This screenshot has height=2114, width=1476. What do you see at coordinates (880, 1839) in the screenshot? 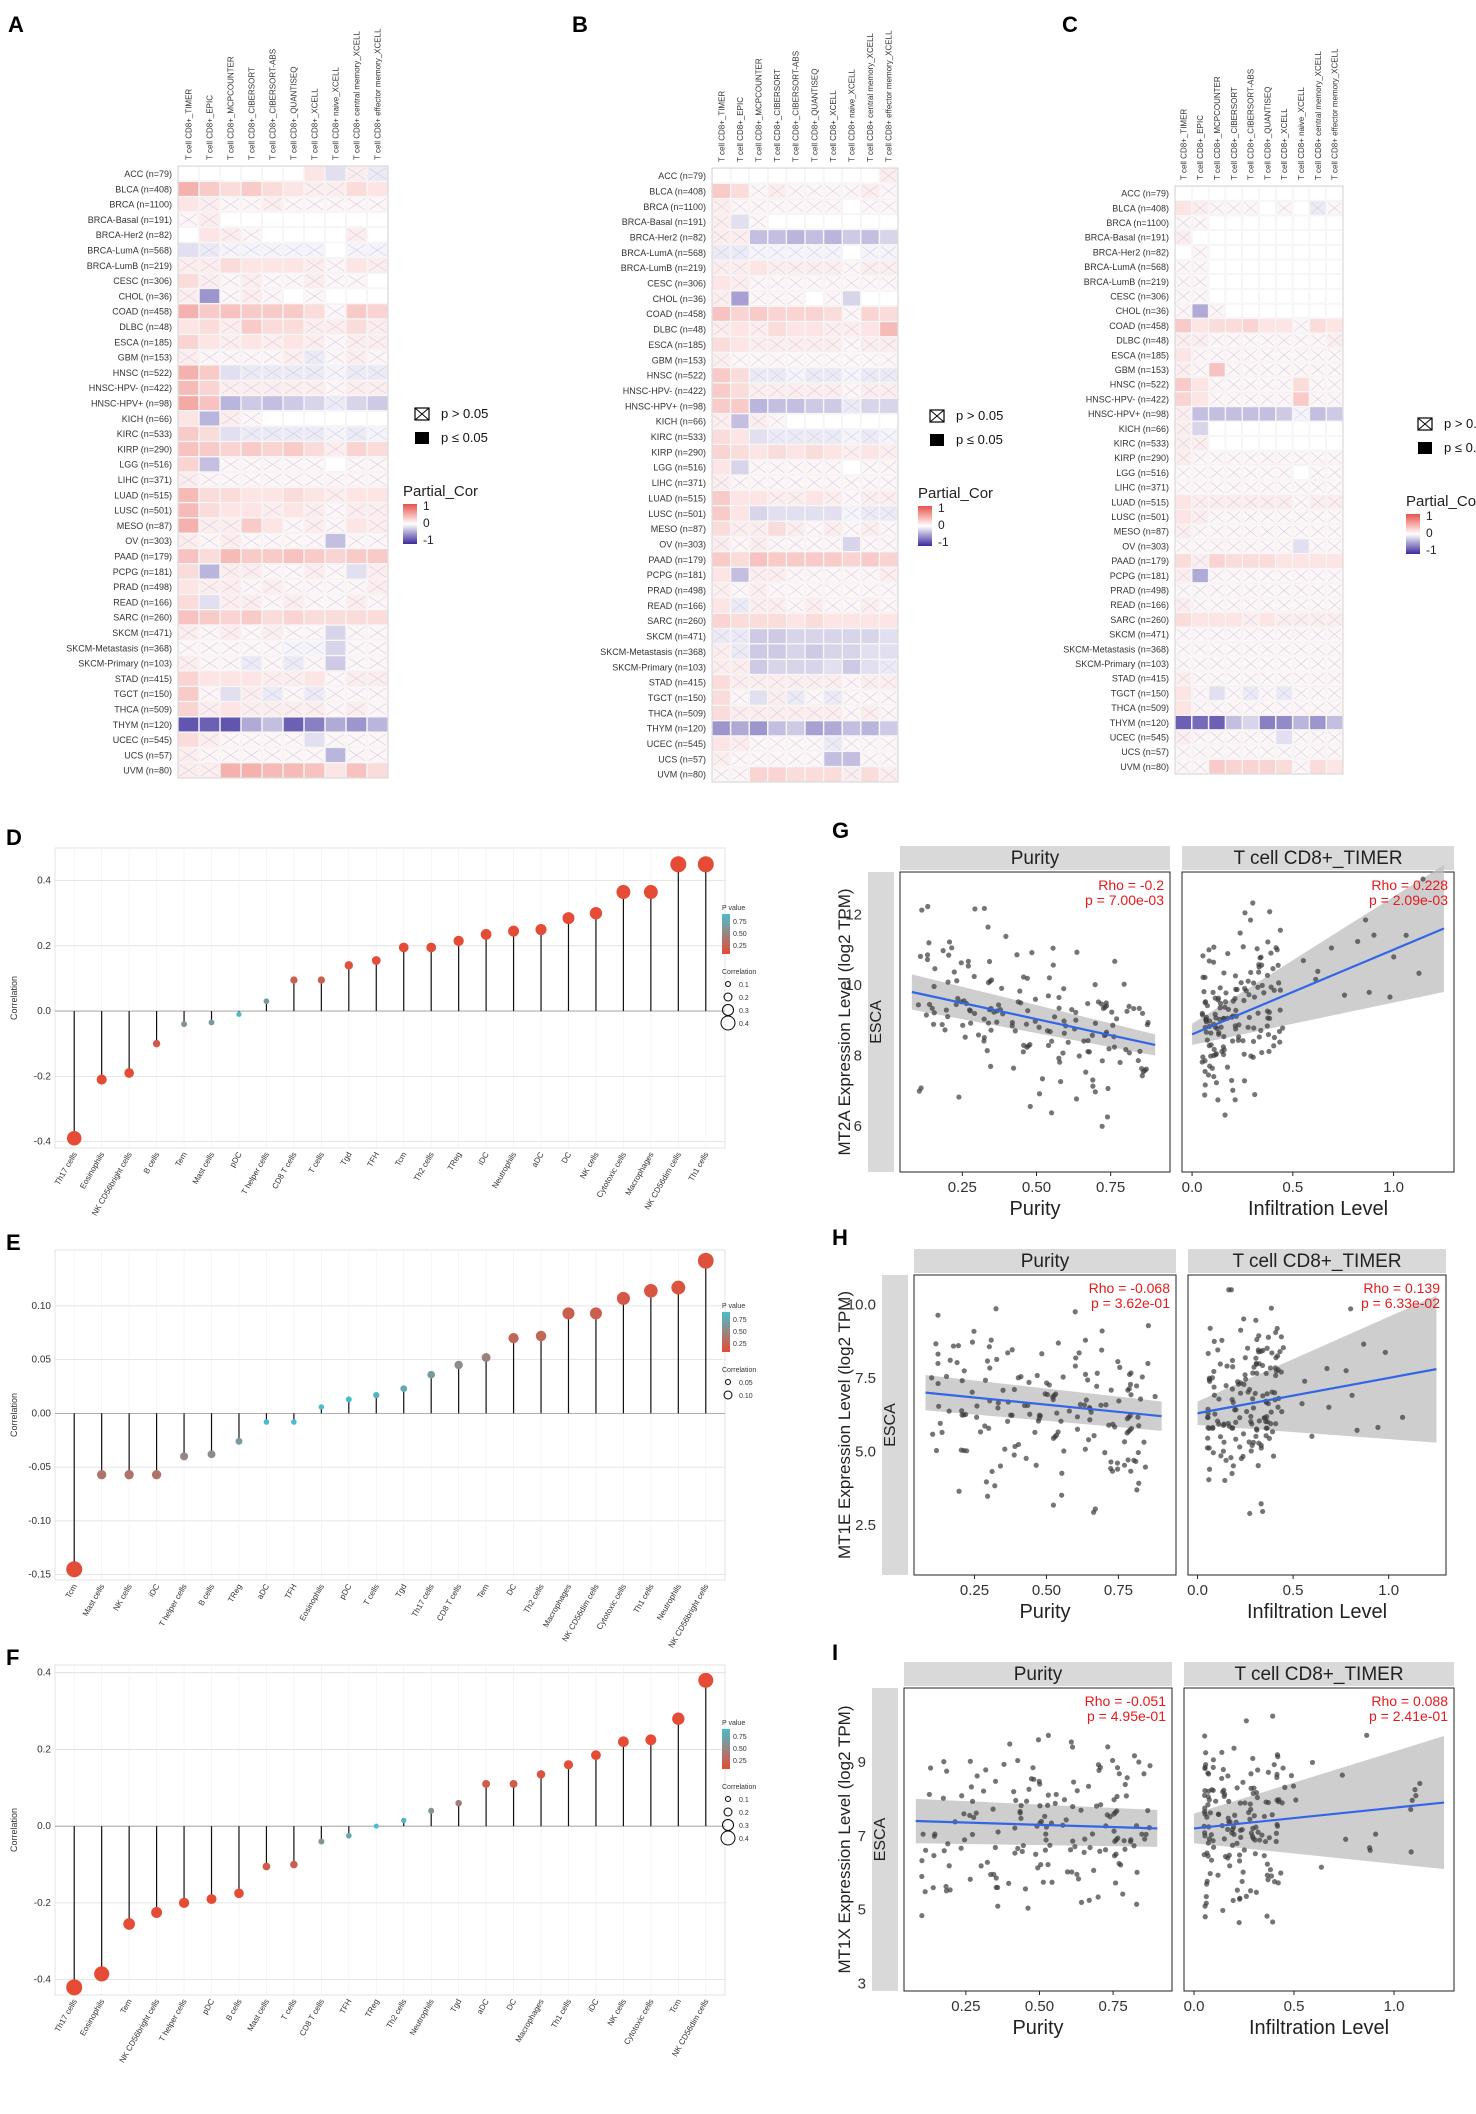
I see `facet-strip-label: ESCA` at bounding box center [880, 1839].